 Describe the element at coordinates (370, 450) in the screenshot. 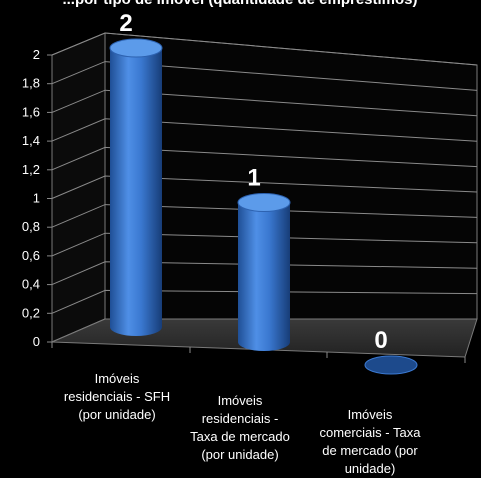

I see `category-label-line: de mercado (por` at that location.